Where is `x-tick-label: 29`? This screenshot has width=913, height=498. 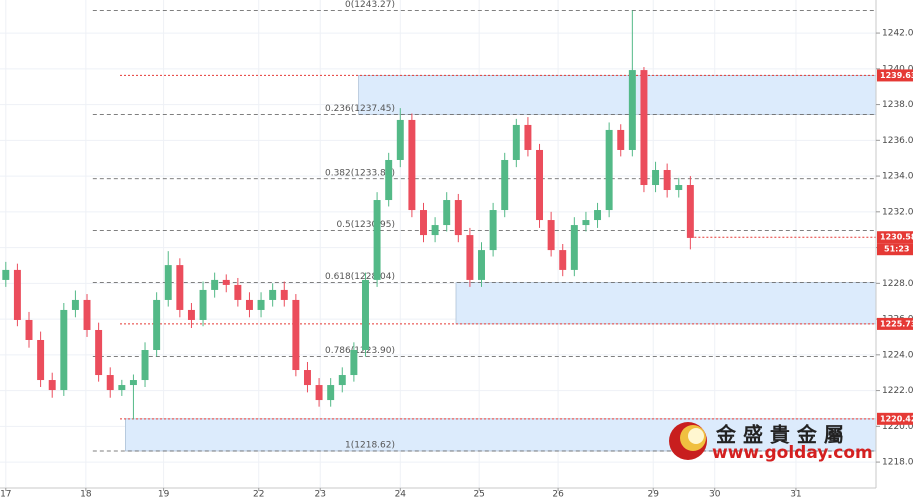
x-tick-label: 29 is located at coordinates (654, 494).